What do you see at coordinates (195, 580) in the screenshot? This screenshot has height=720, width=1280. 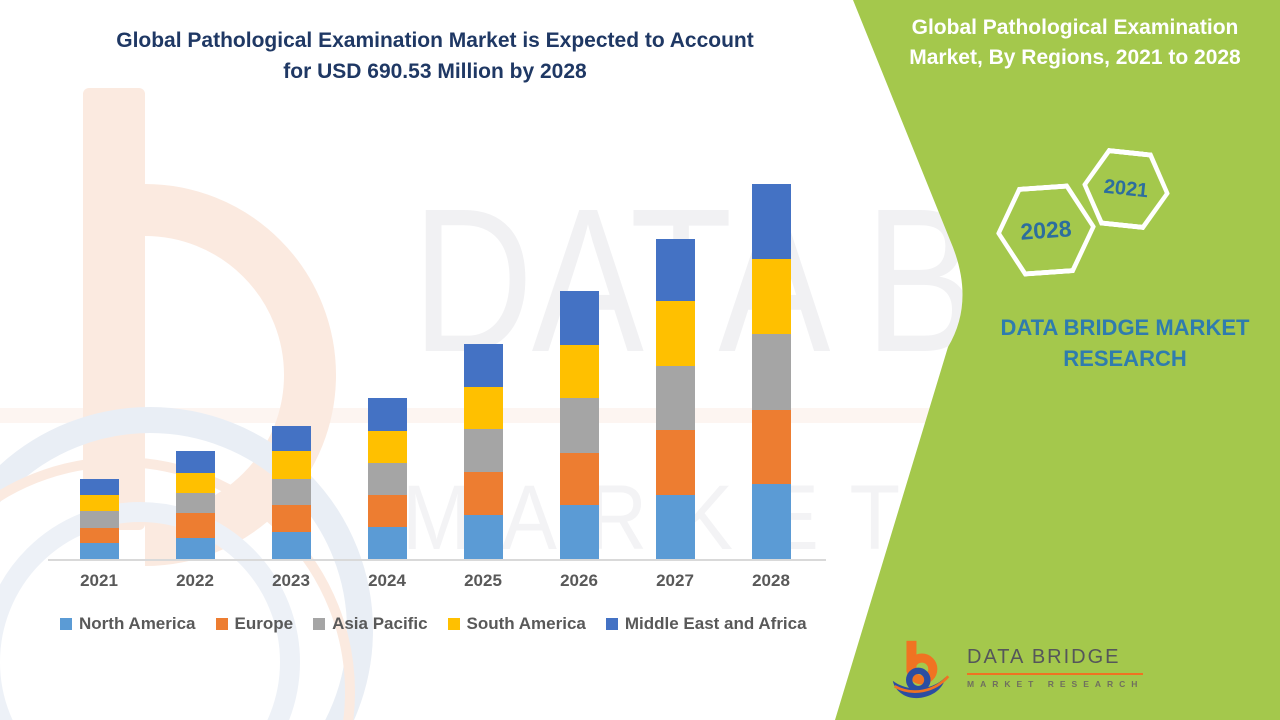 I see `x-axis-label-2022: 2022` at bounding box center [195, 580].